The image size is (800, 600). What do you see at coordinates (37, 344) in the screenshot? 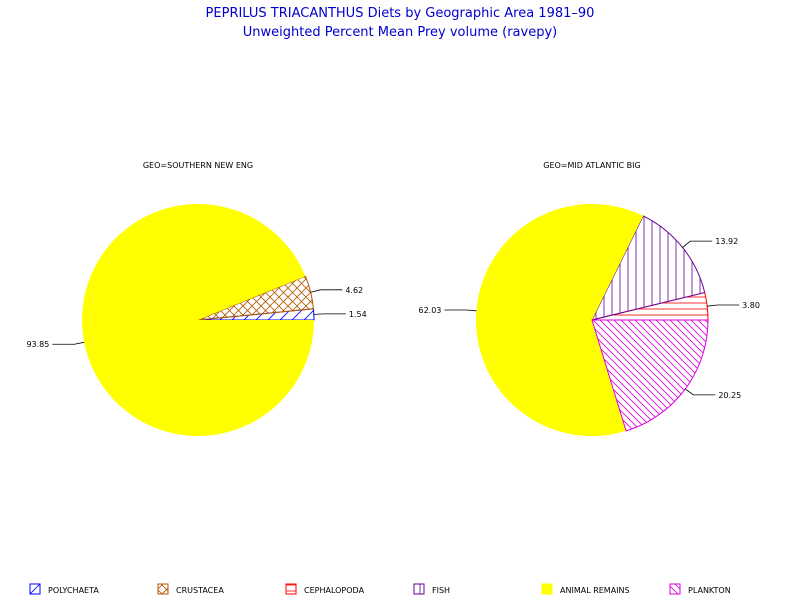
I see `slice-value-label: 93.85` at bounding box center [37, 344].